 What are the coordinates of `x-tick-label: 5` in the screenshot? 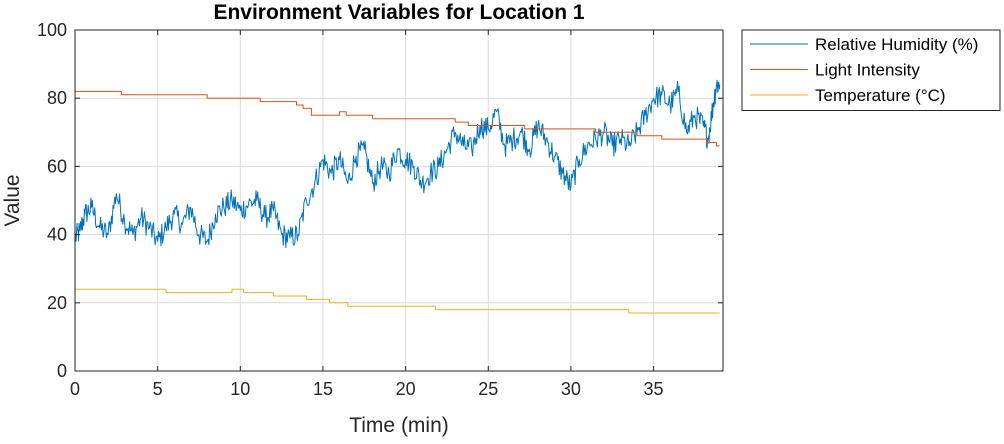 It's located at (158, 389).